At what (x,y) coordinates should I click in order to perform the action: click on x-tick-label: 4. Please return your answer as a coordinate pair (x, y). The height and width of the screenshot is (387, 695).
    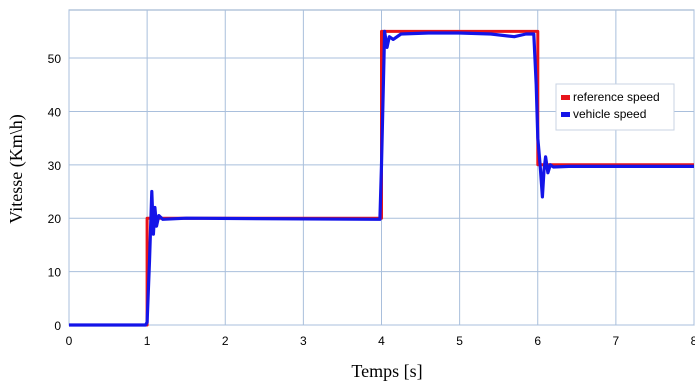
    Looking at the image, I should click on (381, 341).